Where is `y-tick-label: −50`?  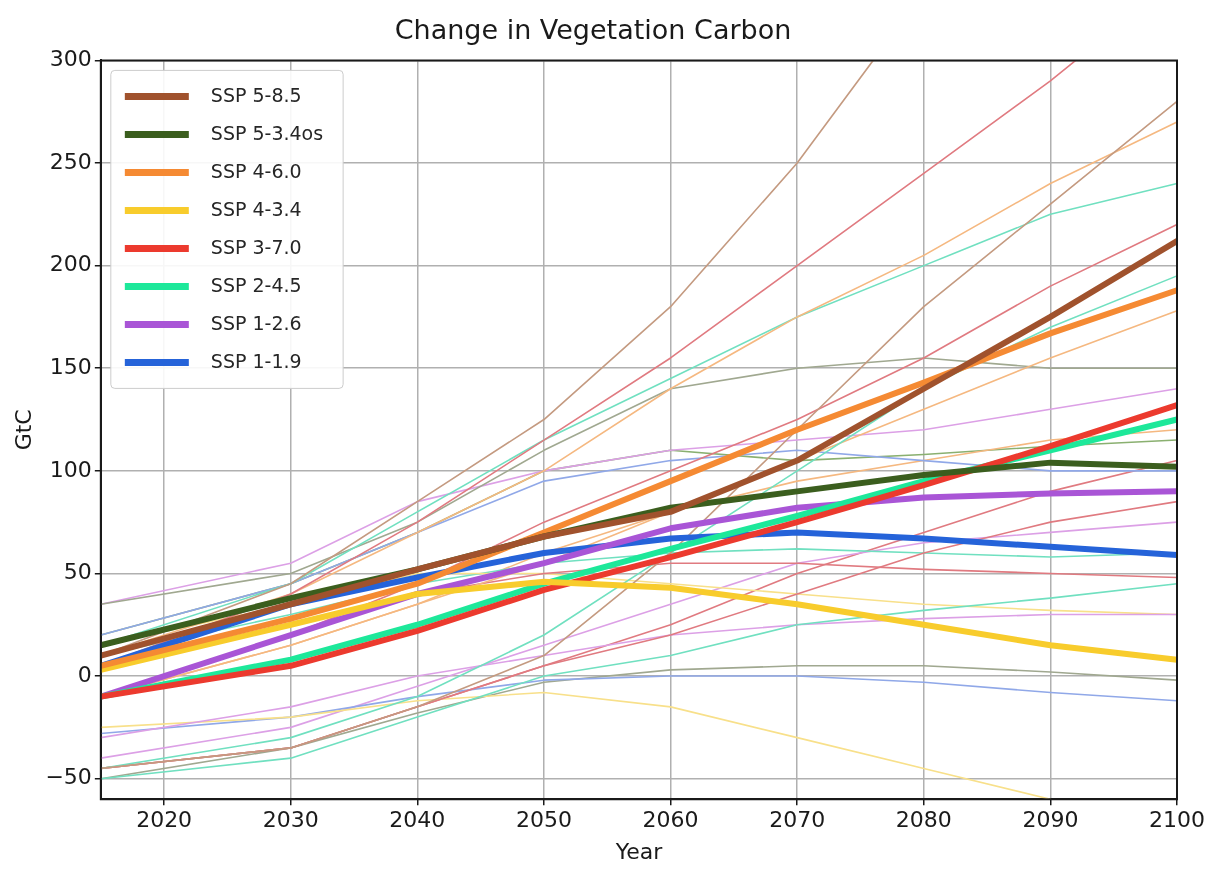 y-tick-label: −50 is located at coordinates (68, 777).